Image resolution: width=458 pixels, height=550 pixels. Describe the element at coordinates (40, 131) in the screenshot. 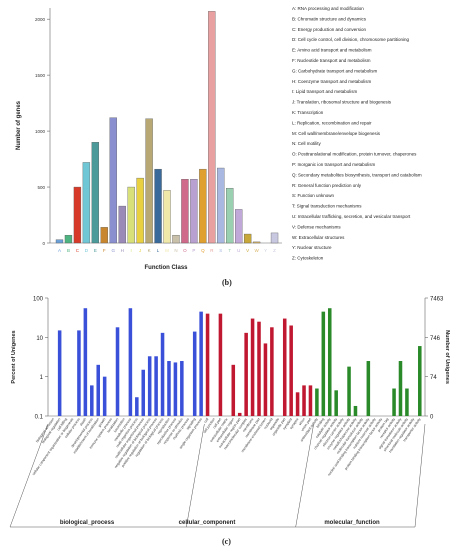

I see `y-tick-label: 1000` at that location.